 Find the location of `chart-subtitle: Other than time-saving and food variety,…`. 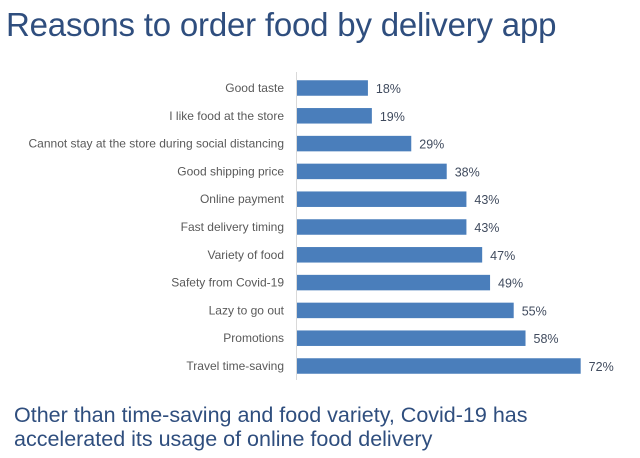

chart-subtitle: Other than time-saving and food variety,… is located at coordinates (271, 427).